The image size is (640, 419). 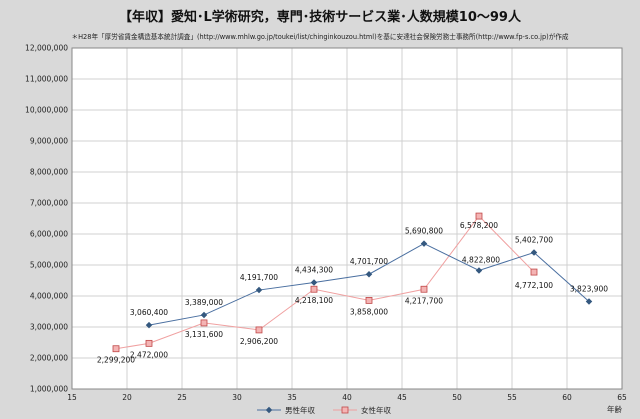 I want to click on male-data-label: 4,191,700, so click(x=259, y=277).